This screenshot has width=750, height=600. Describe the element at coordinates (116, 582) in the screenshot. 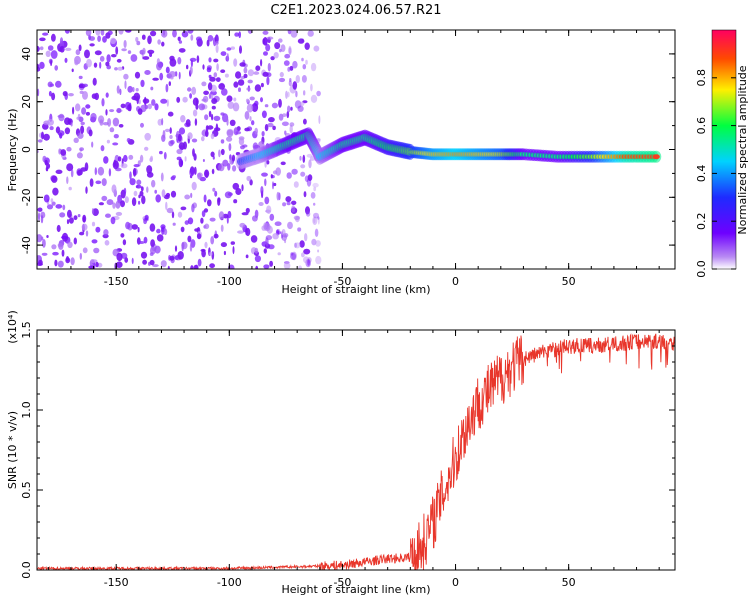

I see `x-tick-label: -150` at that location.